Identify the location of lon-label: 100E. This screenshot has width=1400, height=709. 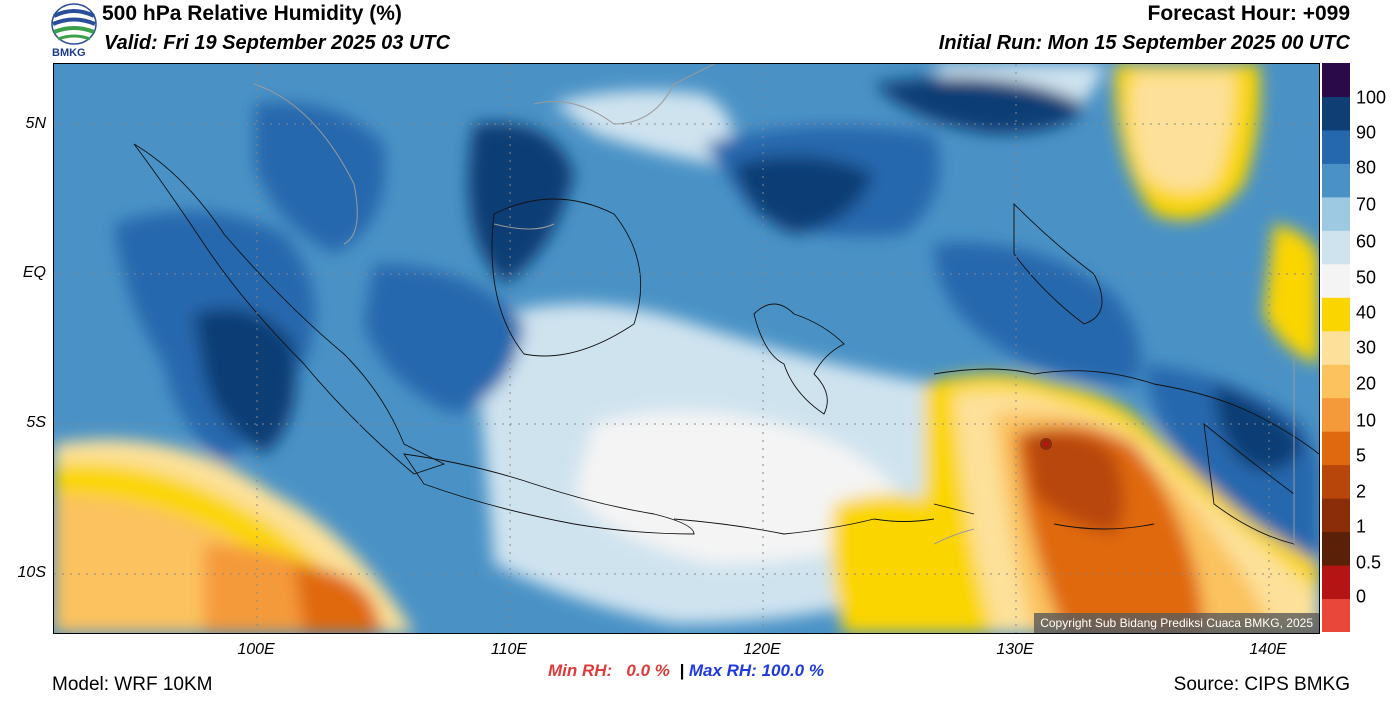
(256, 649).